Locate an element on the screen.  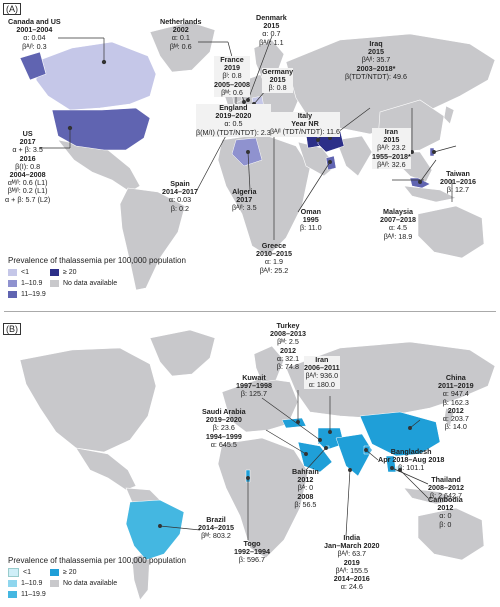
value-line: α: 0.5 is located at coordinates (233, 124).